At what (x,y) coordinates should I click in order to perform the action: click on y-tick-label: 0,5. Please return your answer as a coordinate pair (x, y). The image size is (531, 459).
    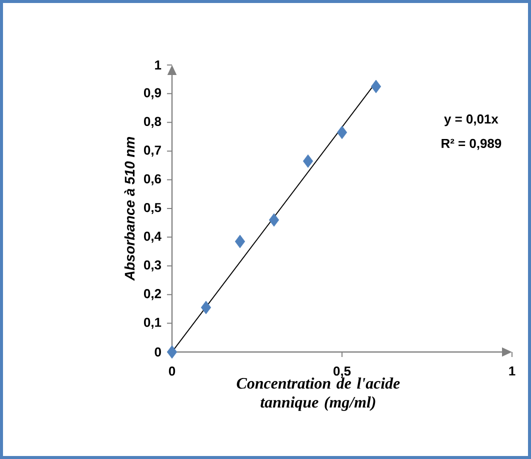
    Looking at the image, I should click on (153, 208).